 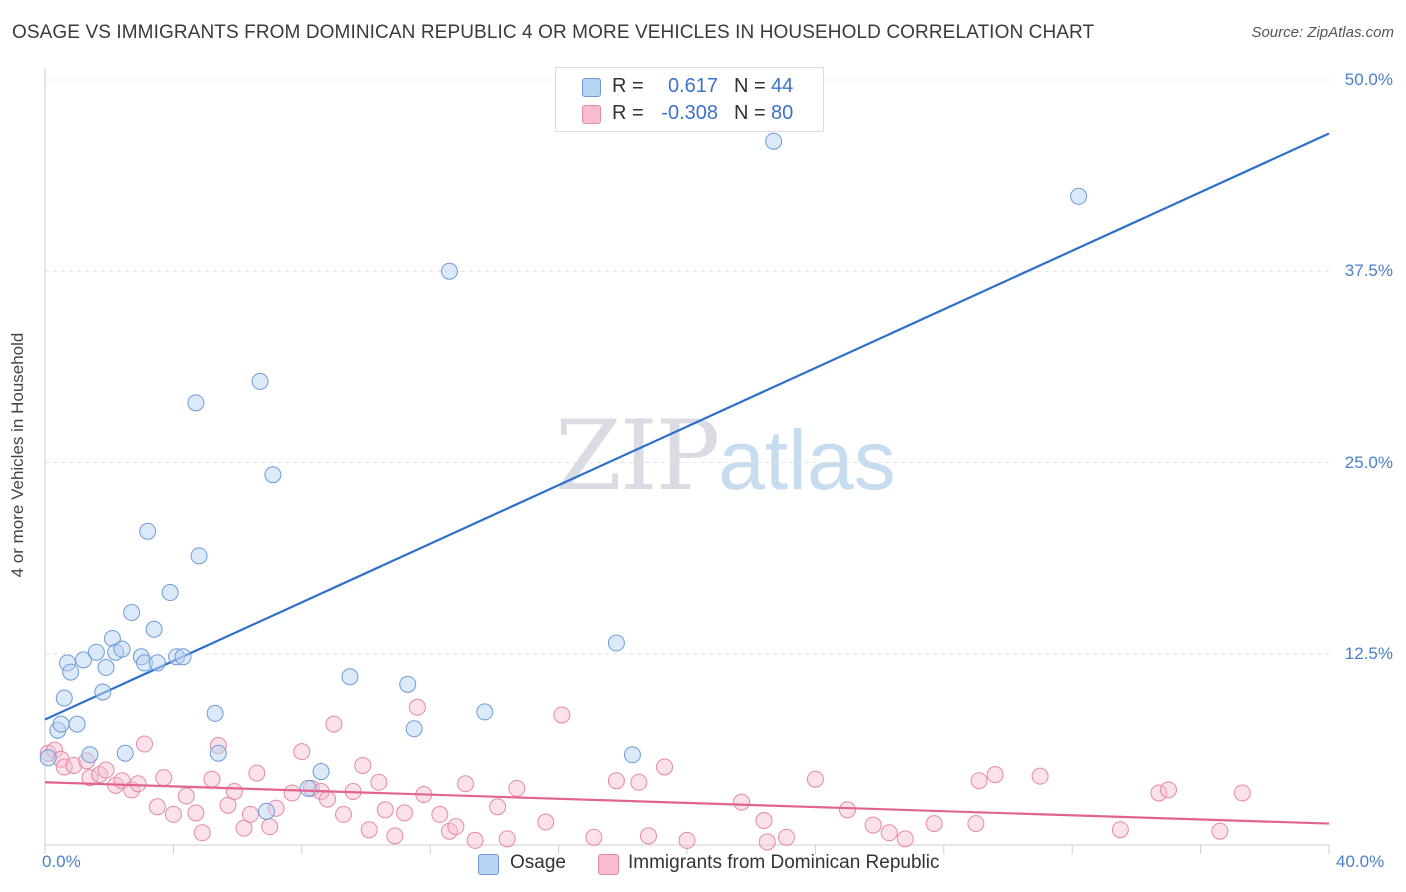 I want to click on osage-n-value: 44, so click(x=782, y=86).